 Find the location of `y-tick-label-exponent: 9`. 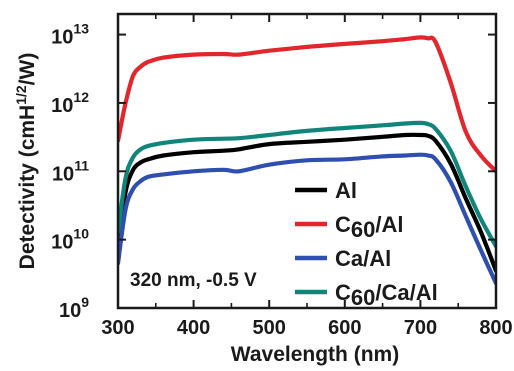

y-tick-label-exponent: 9 is located at coordinates (85, 302).